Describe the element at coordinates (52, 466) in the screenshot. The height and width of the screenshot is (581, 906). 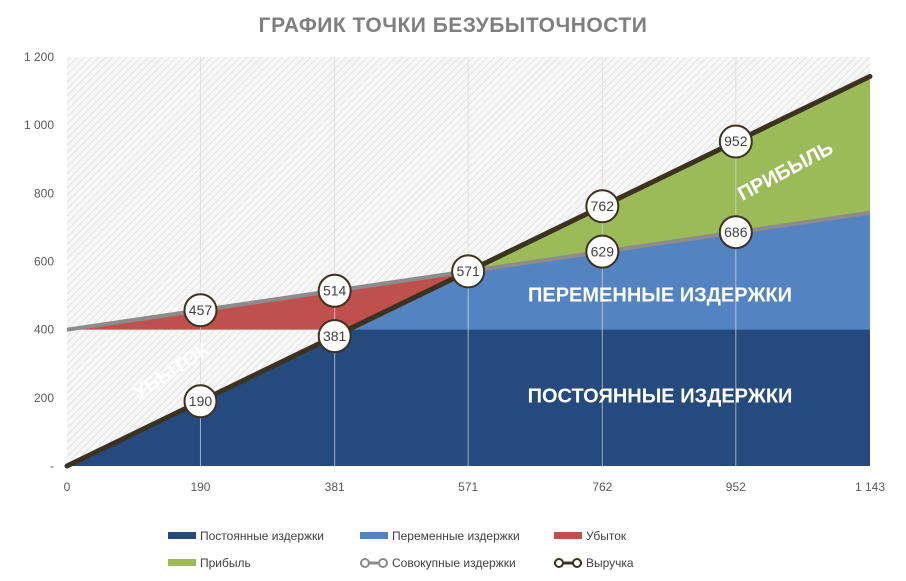
I see `y-tick-label: -` at that location.